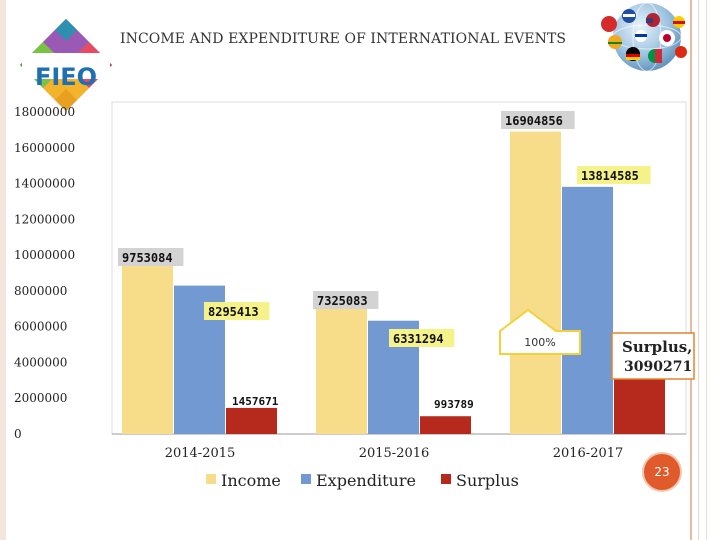 The height and width of the screenshot is (540, 720). What do you see at coordinates (539, 342) in the screenshot?
I see `callout-label: 100%` at bounding box center [539, 342].